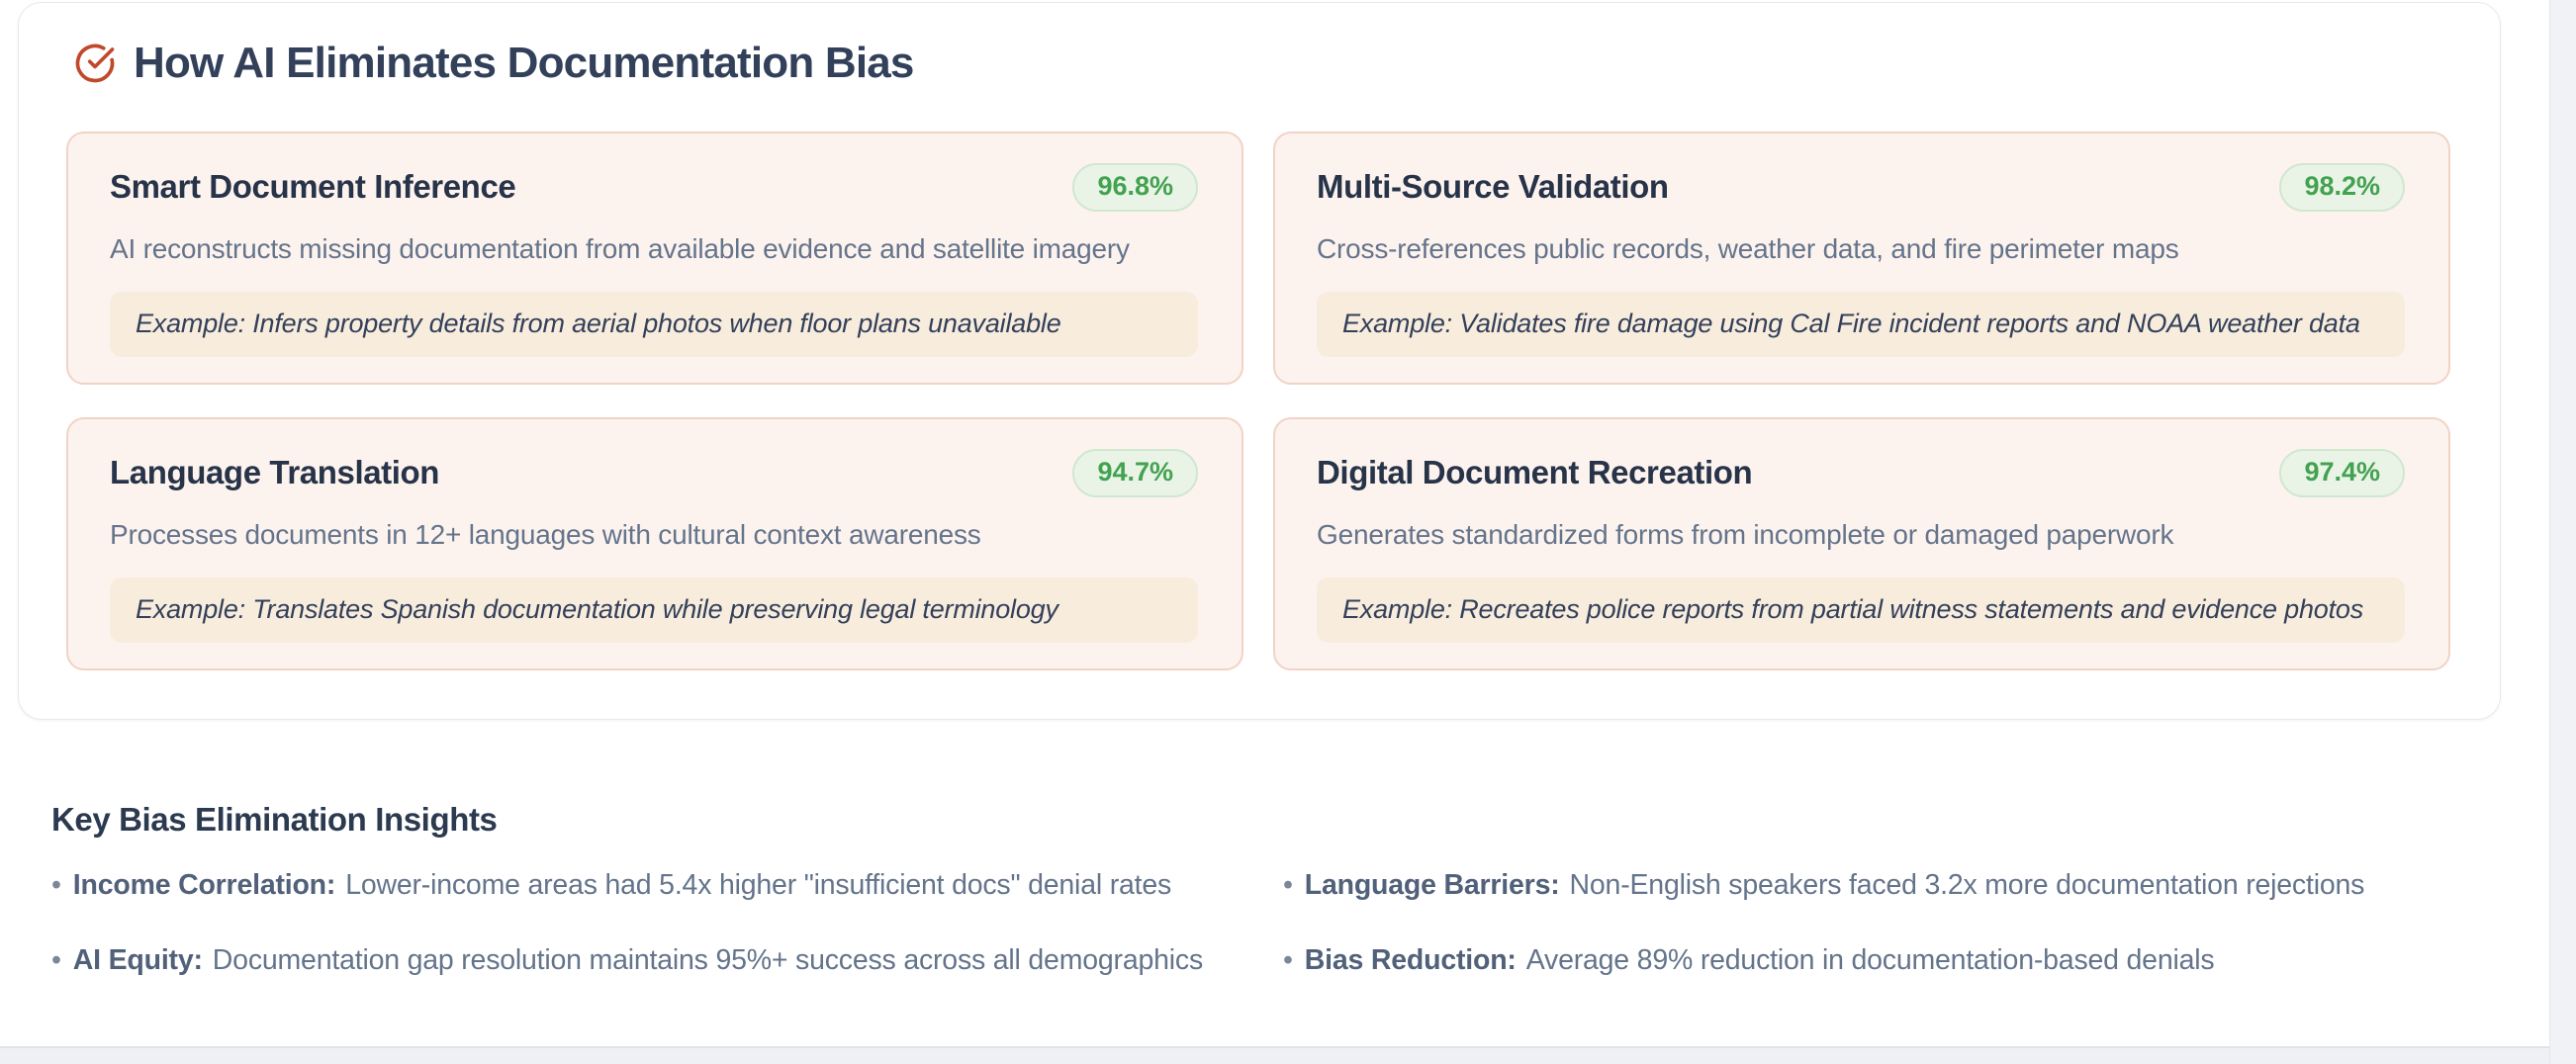 The width and height of the screenshot is (2576, 1064). I want to click on capability-card-header: Digital Document Recreation 97.4%, so click(1861, 473).